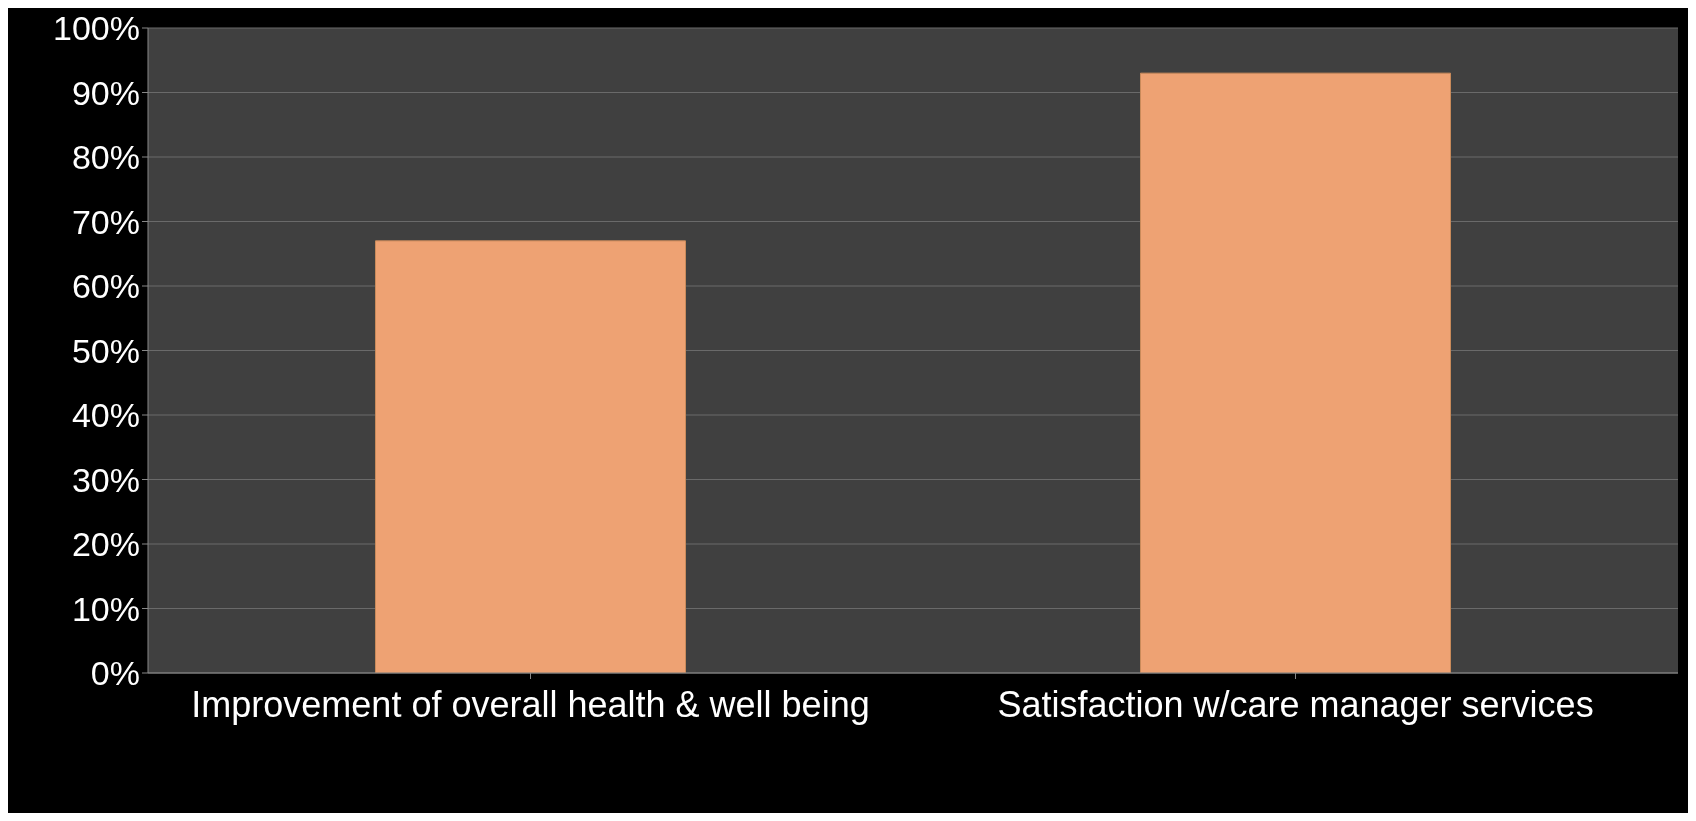  Describe the element at coordinates (105, 608) in the screenshot. I see `y-tick-label: 10%` at that location.